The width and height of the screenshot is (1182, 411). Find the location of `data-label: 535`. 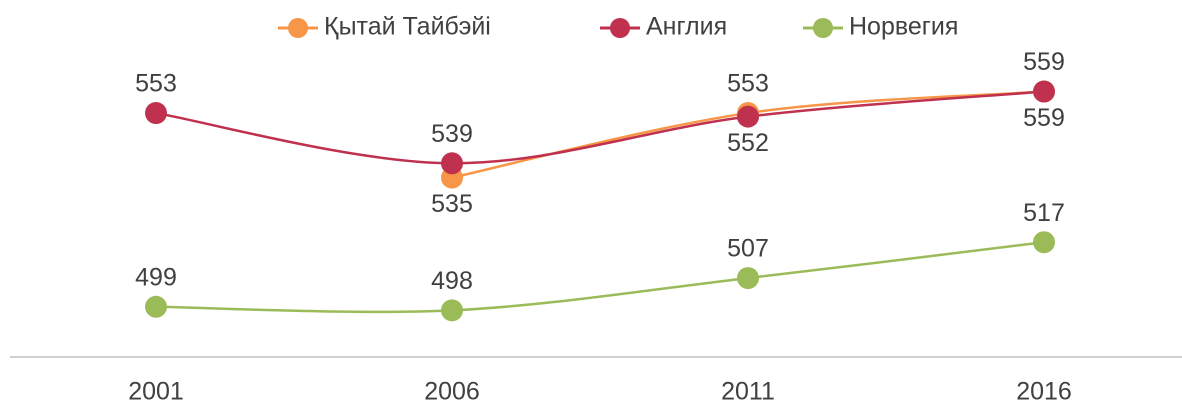

data-label: 535 is located at coordinates (452, 204).